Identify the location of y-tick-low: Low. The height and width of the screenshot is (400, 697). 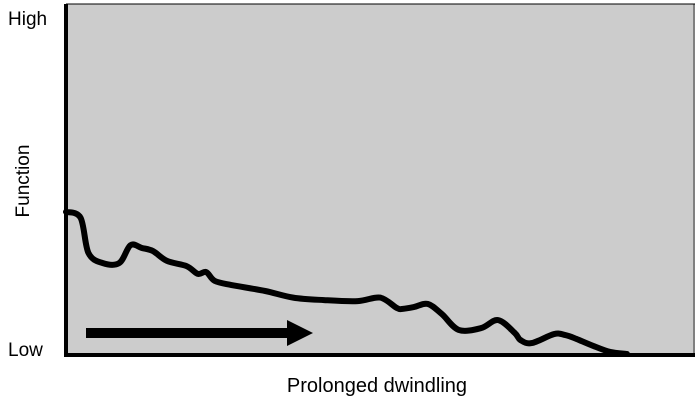
(25, 350).